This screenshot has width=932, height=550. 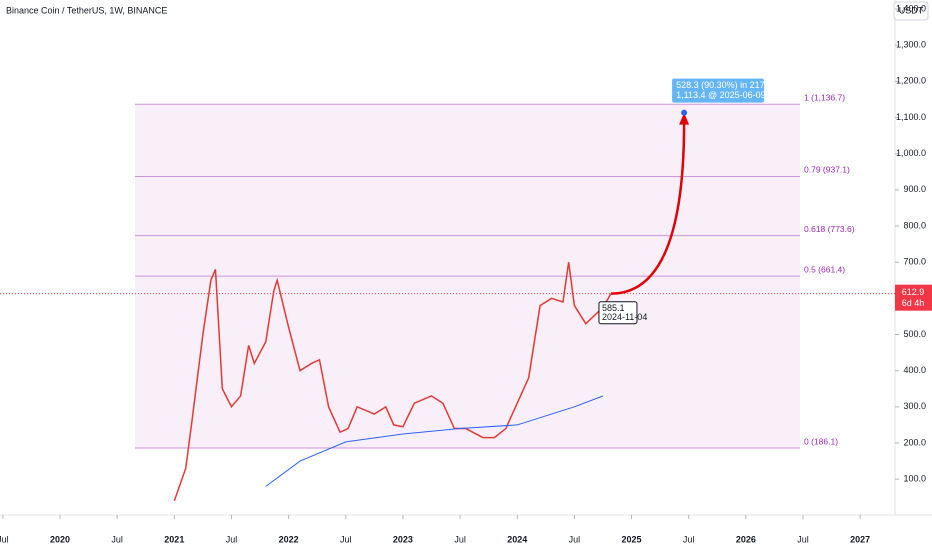 What do you see at coordinates (824, 98) in the screenshot?
I see `fib-label: 1 (1,136.7)` at bounding box center [824, 98].